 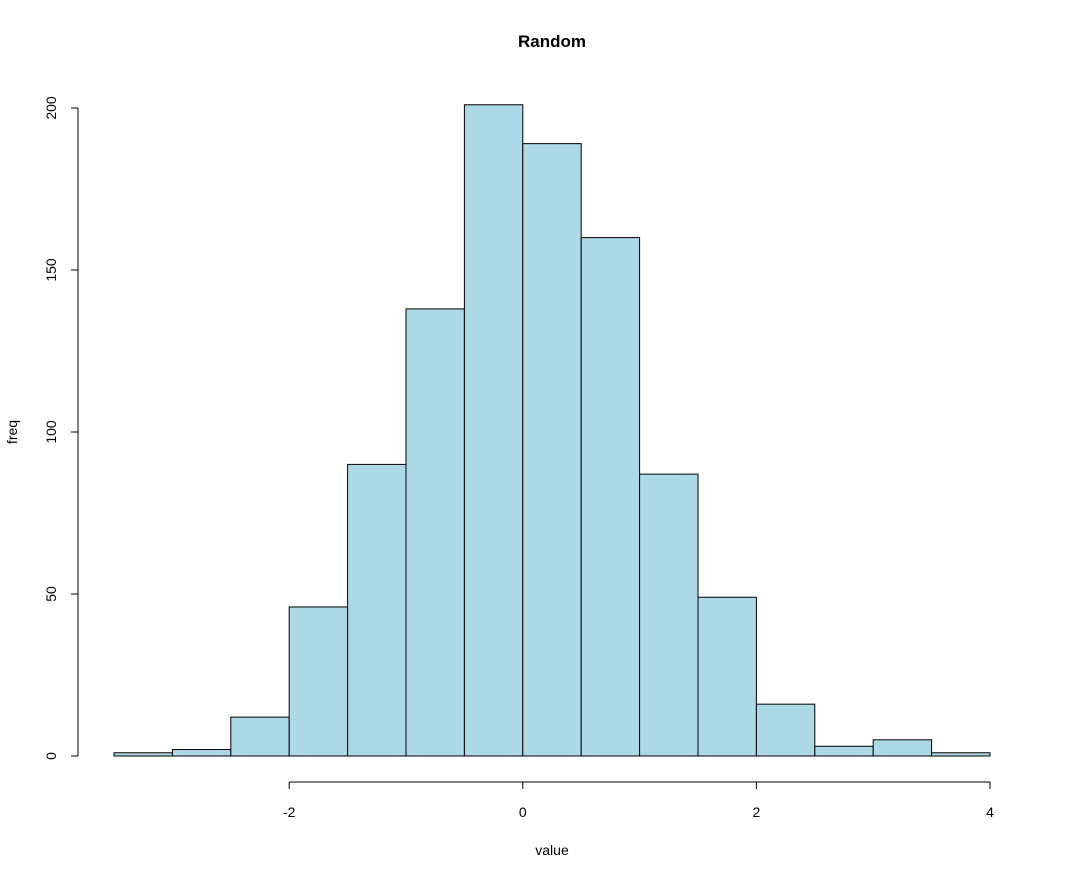 What do you see at coordinates (51, 594) in the screenshot?
I see `y-tick-label: 50` at bounding box center [51, 594].